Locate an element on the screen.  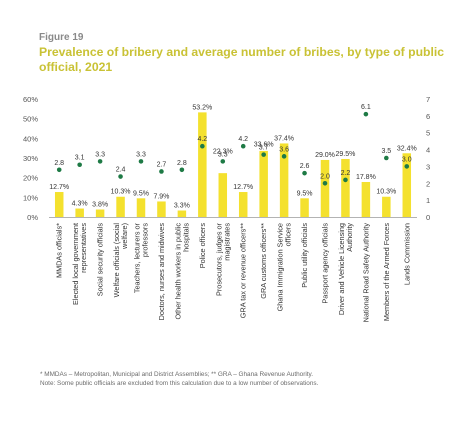
bar-value-label: 29.5% is located at coordinates (346, 154).